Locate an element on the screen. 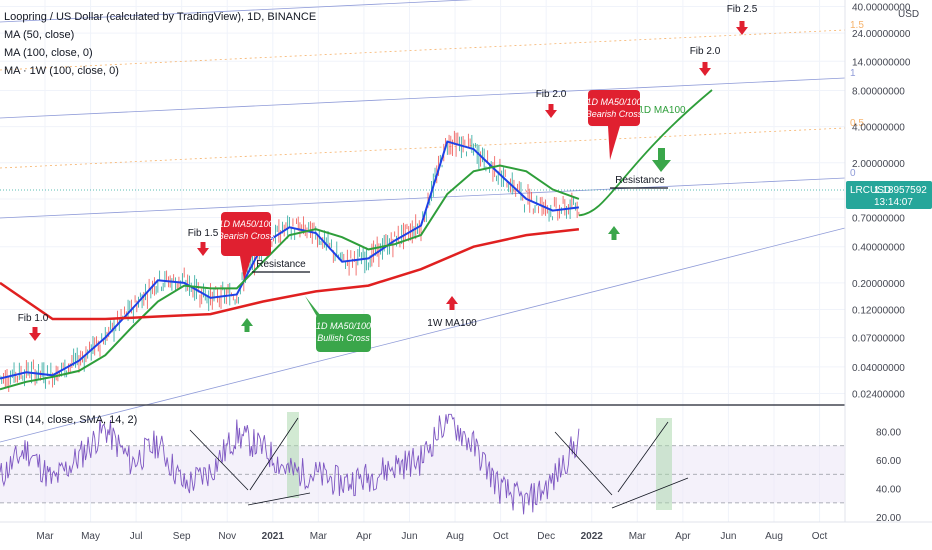 The width and height of the screenshot is (932, 550). time-tick-label: Nov is located at coordinates (227, 536).